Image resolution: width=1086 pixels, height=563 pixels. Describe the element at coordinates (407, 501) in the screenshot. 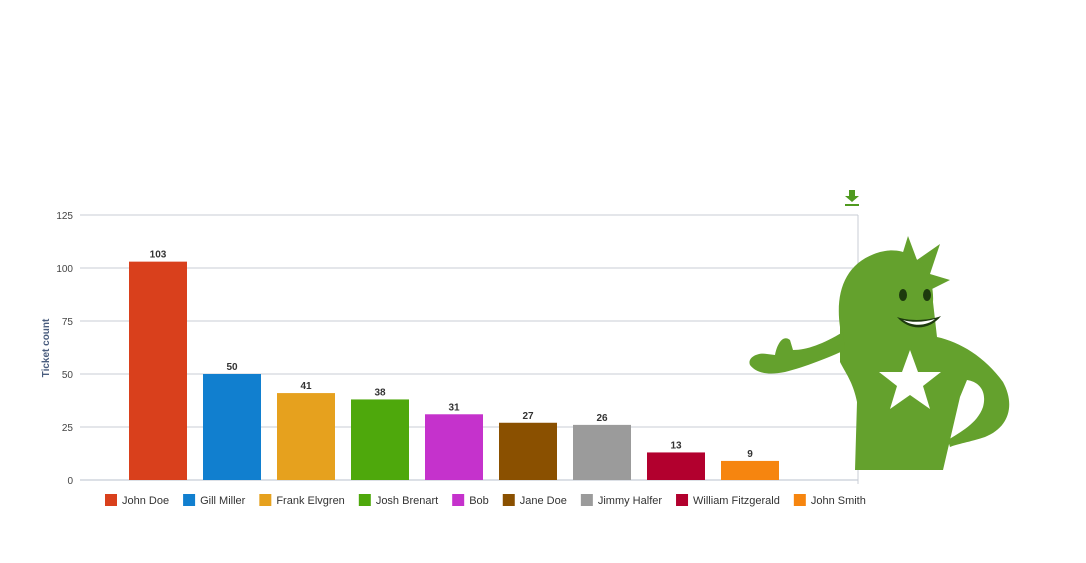

I see `legend-entry: Josh Brenart` at that location.